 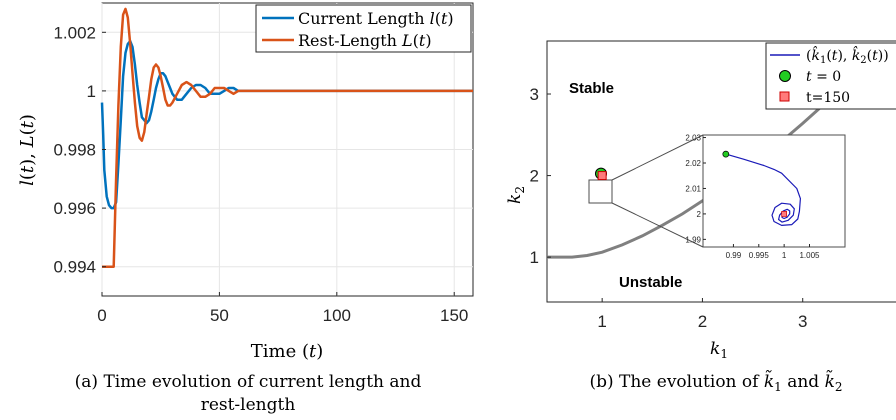 I want to click on inset-tick-label-x: 1, so click(x=784, y=255).